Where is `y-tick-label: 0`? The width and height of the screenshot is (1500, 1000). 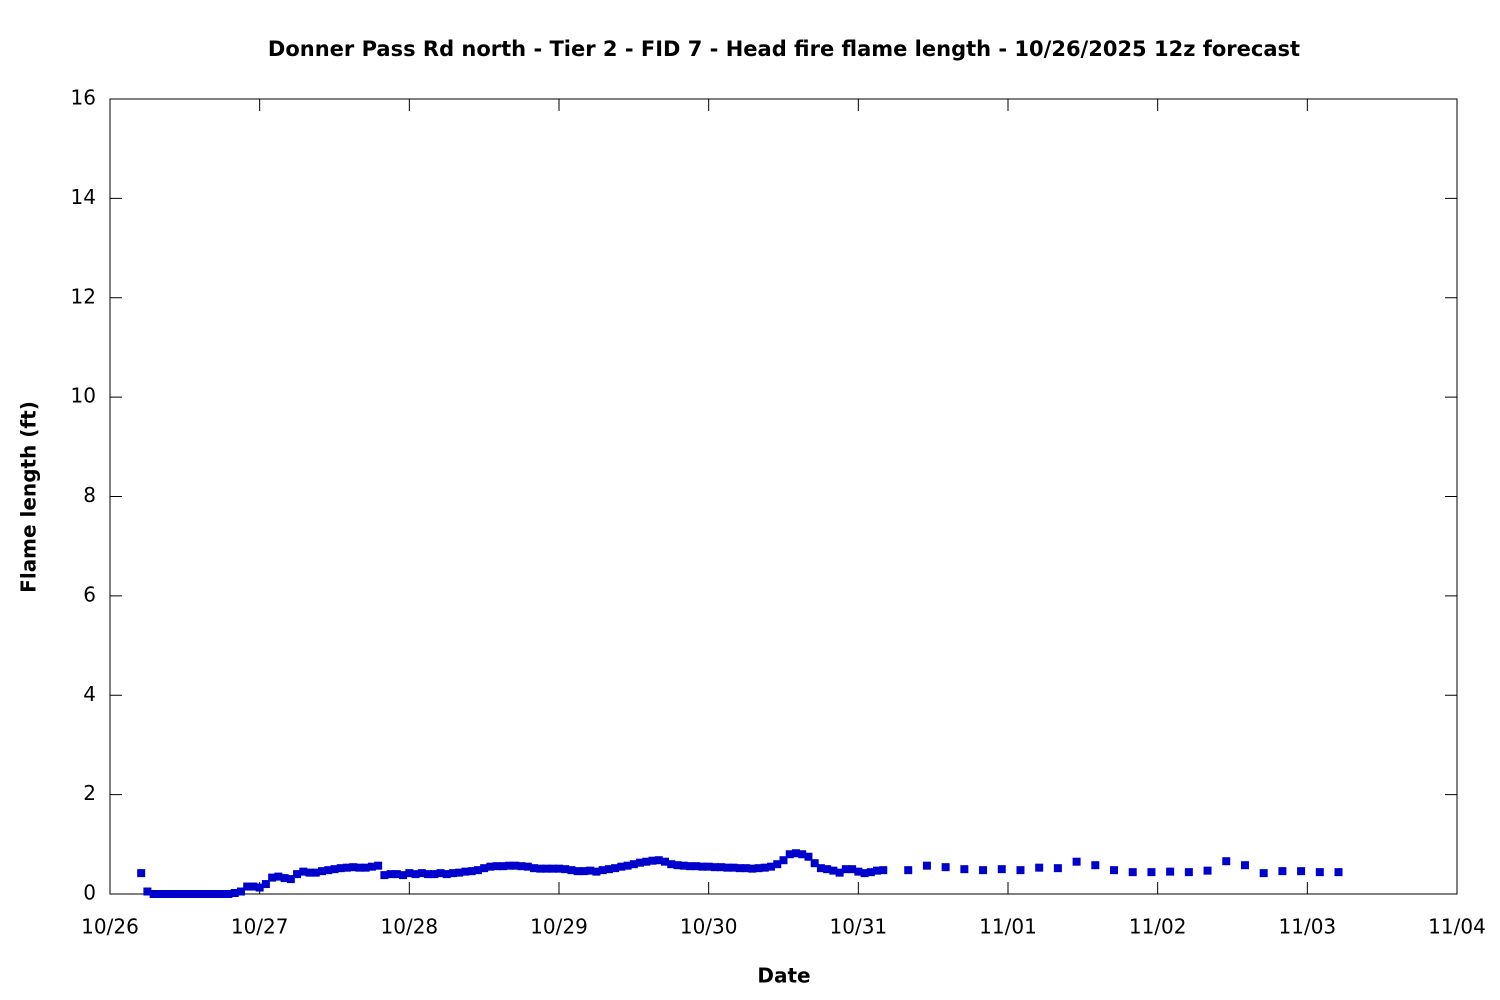 y-tick-label: 0 is located at coordinates (89, 893).